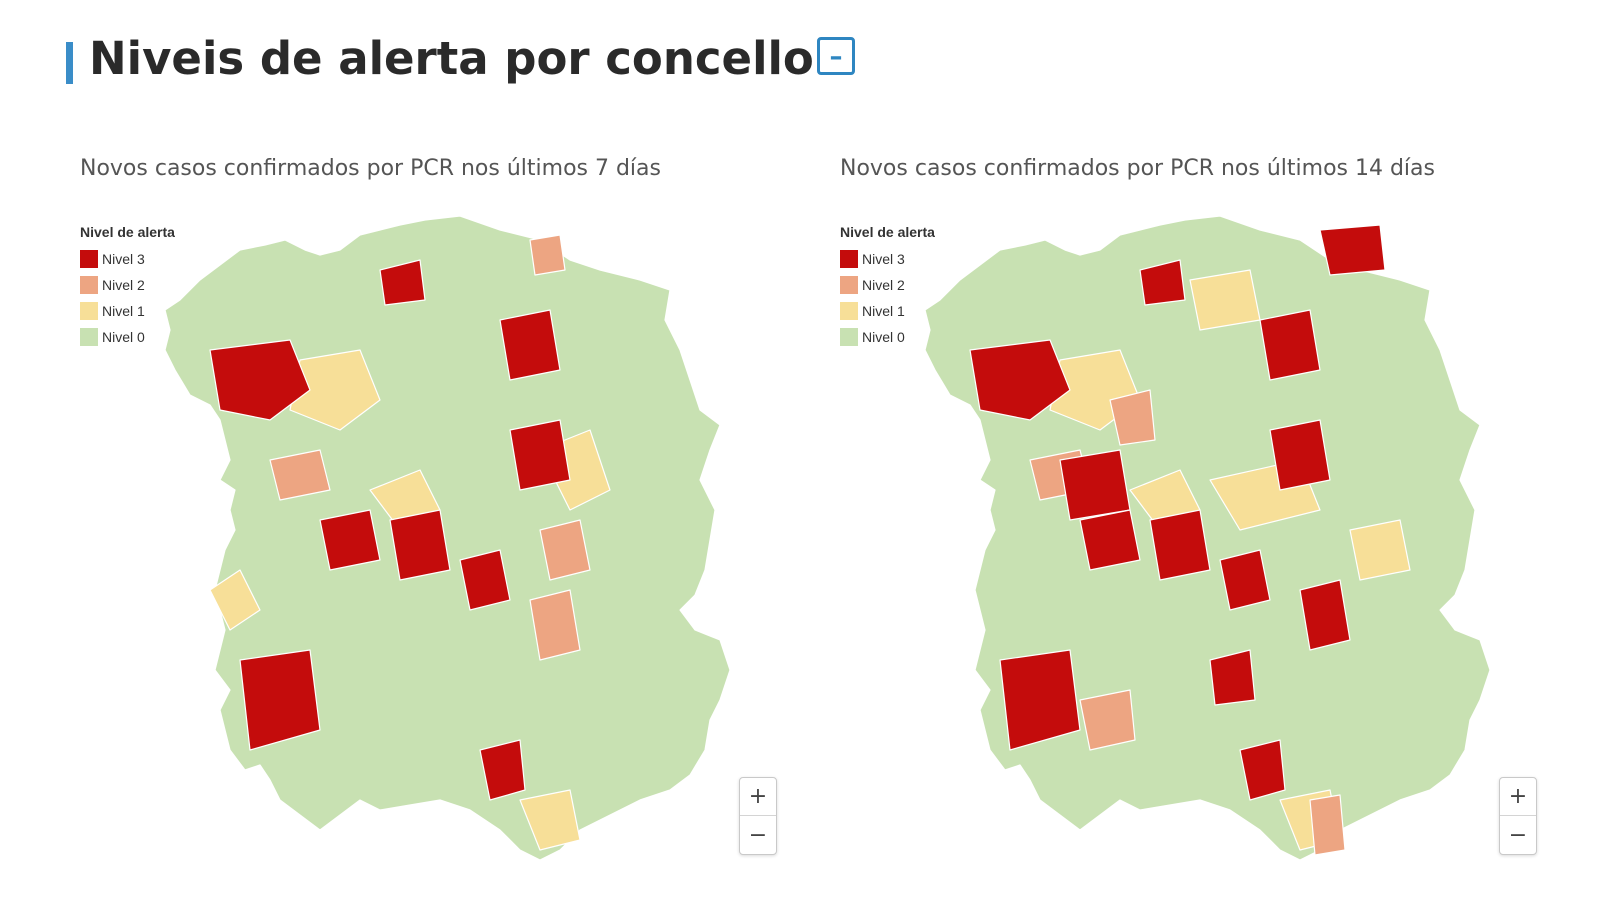 This screenshot has height=900, width=1600. I want to click on page-header: Niveis de alerta por concello, so click(440, 58).